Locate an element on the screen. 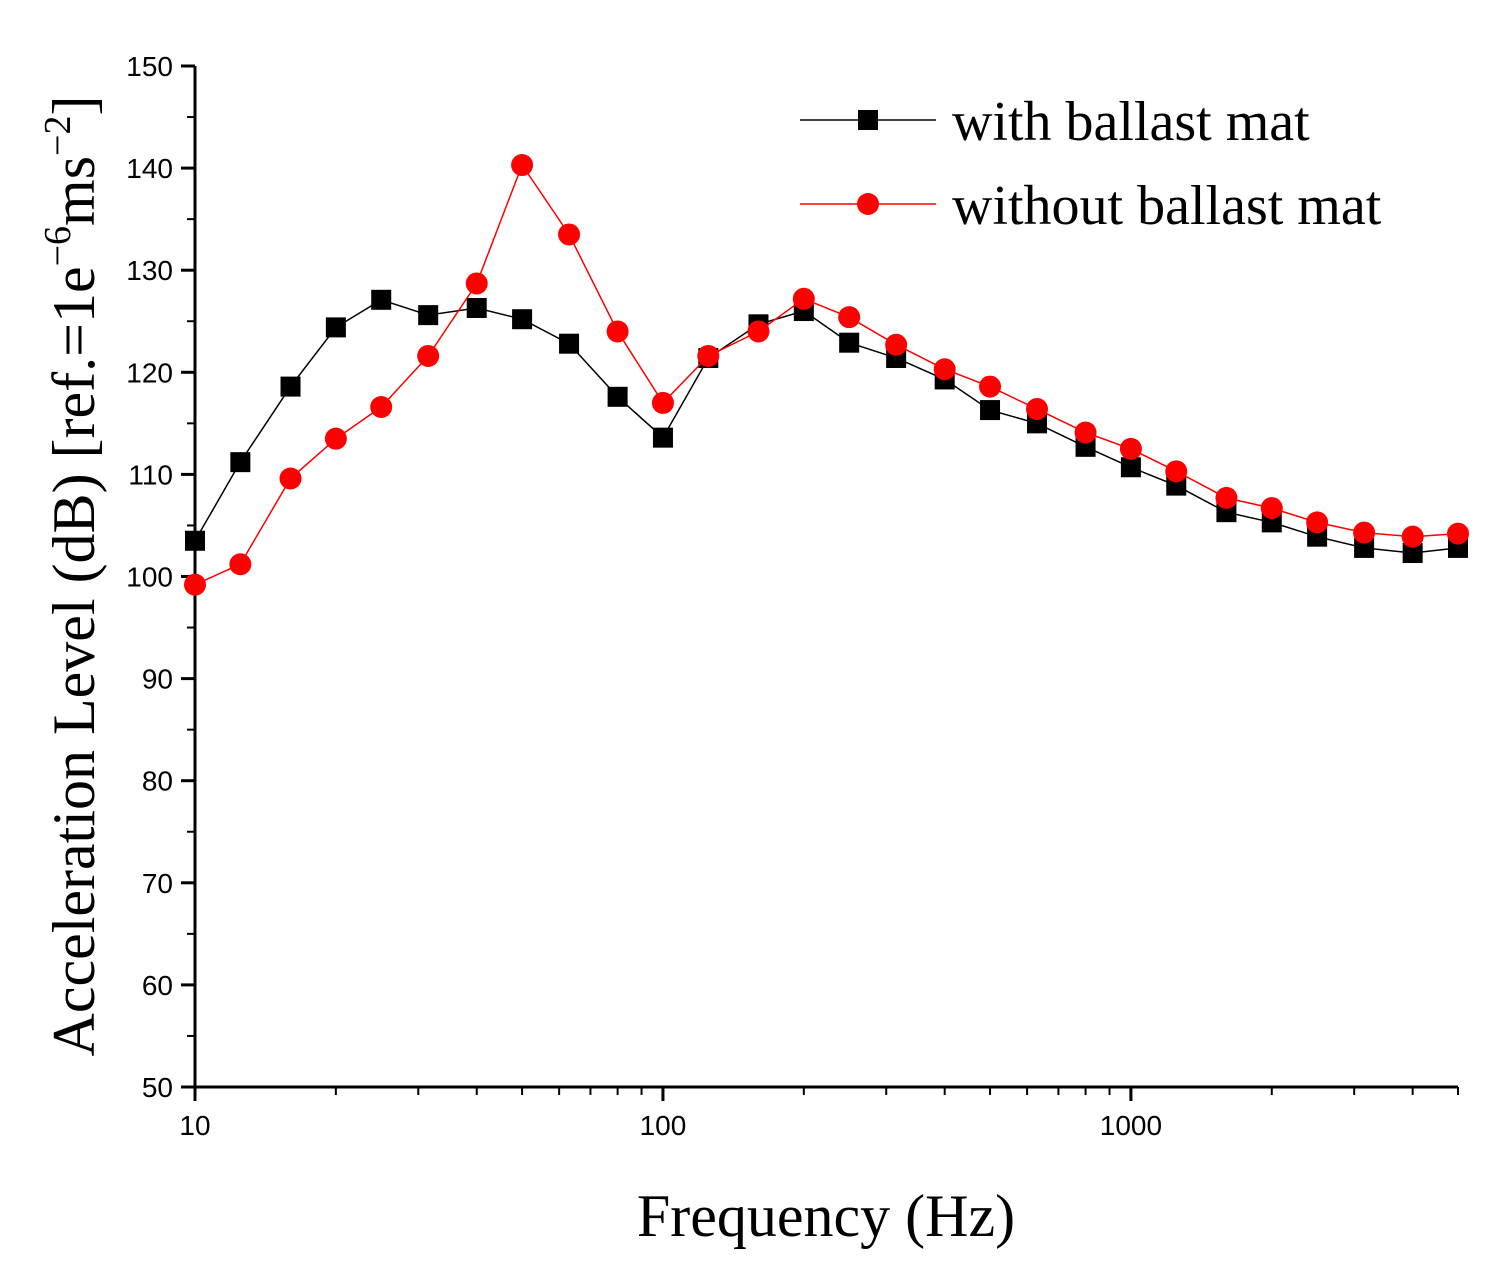  y-tick-label: 130 is located at coordinates (149, 270).